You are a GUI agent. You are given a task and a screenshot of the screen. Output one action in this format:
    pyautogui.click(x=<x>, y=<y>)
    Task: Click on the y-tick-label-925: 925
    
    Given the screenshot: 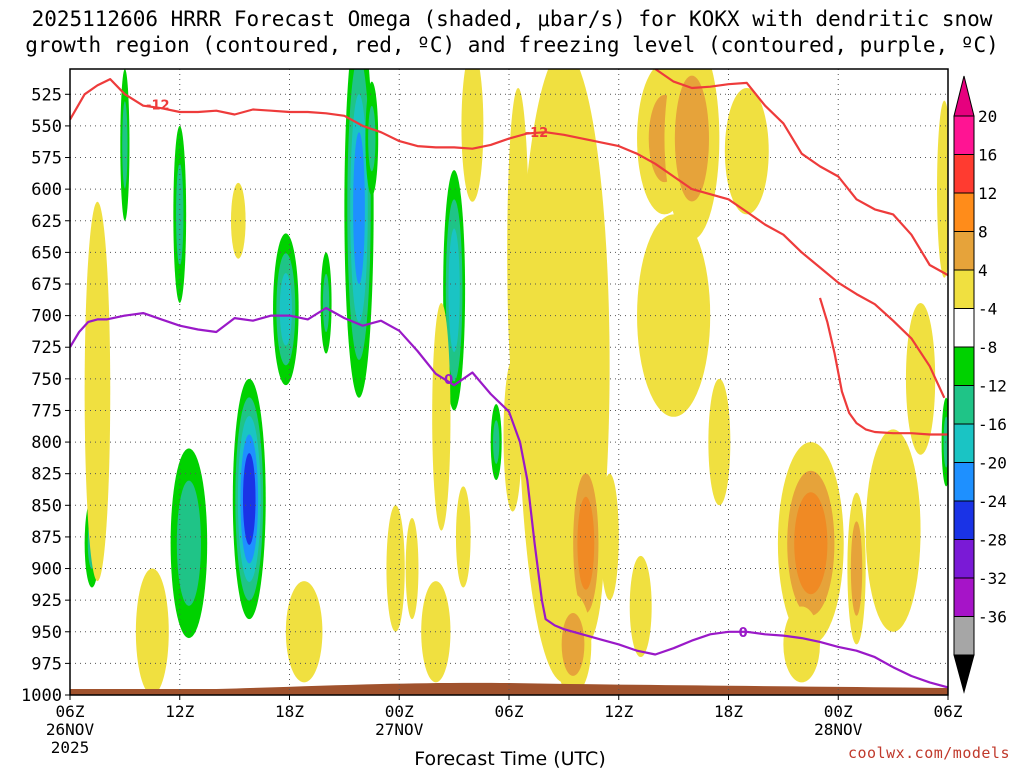 What is the action you would take?
    pyautogui.click(x=46, y=601)
    